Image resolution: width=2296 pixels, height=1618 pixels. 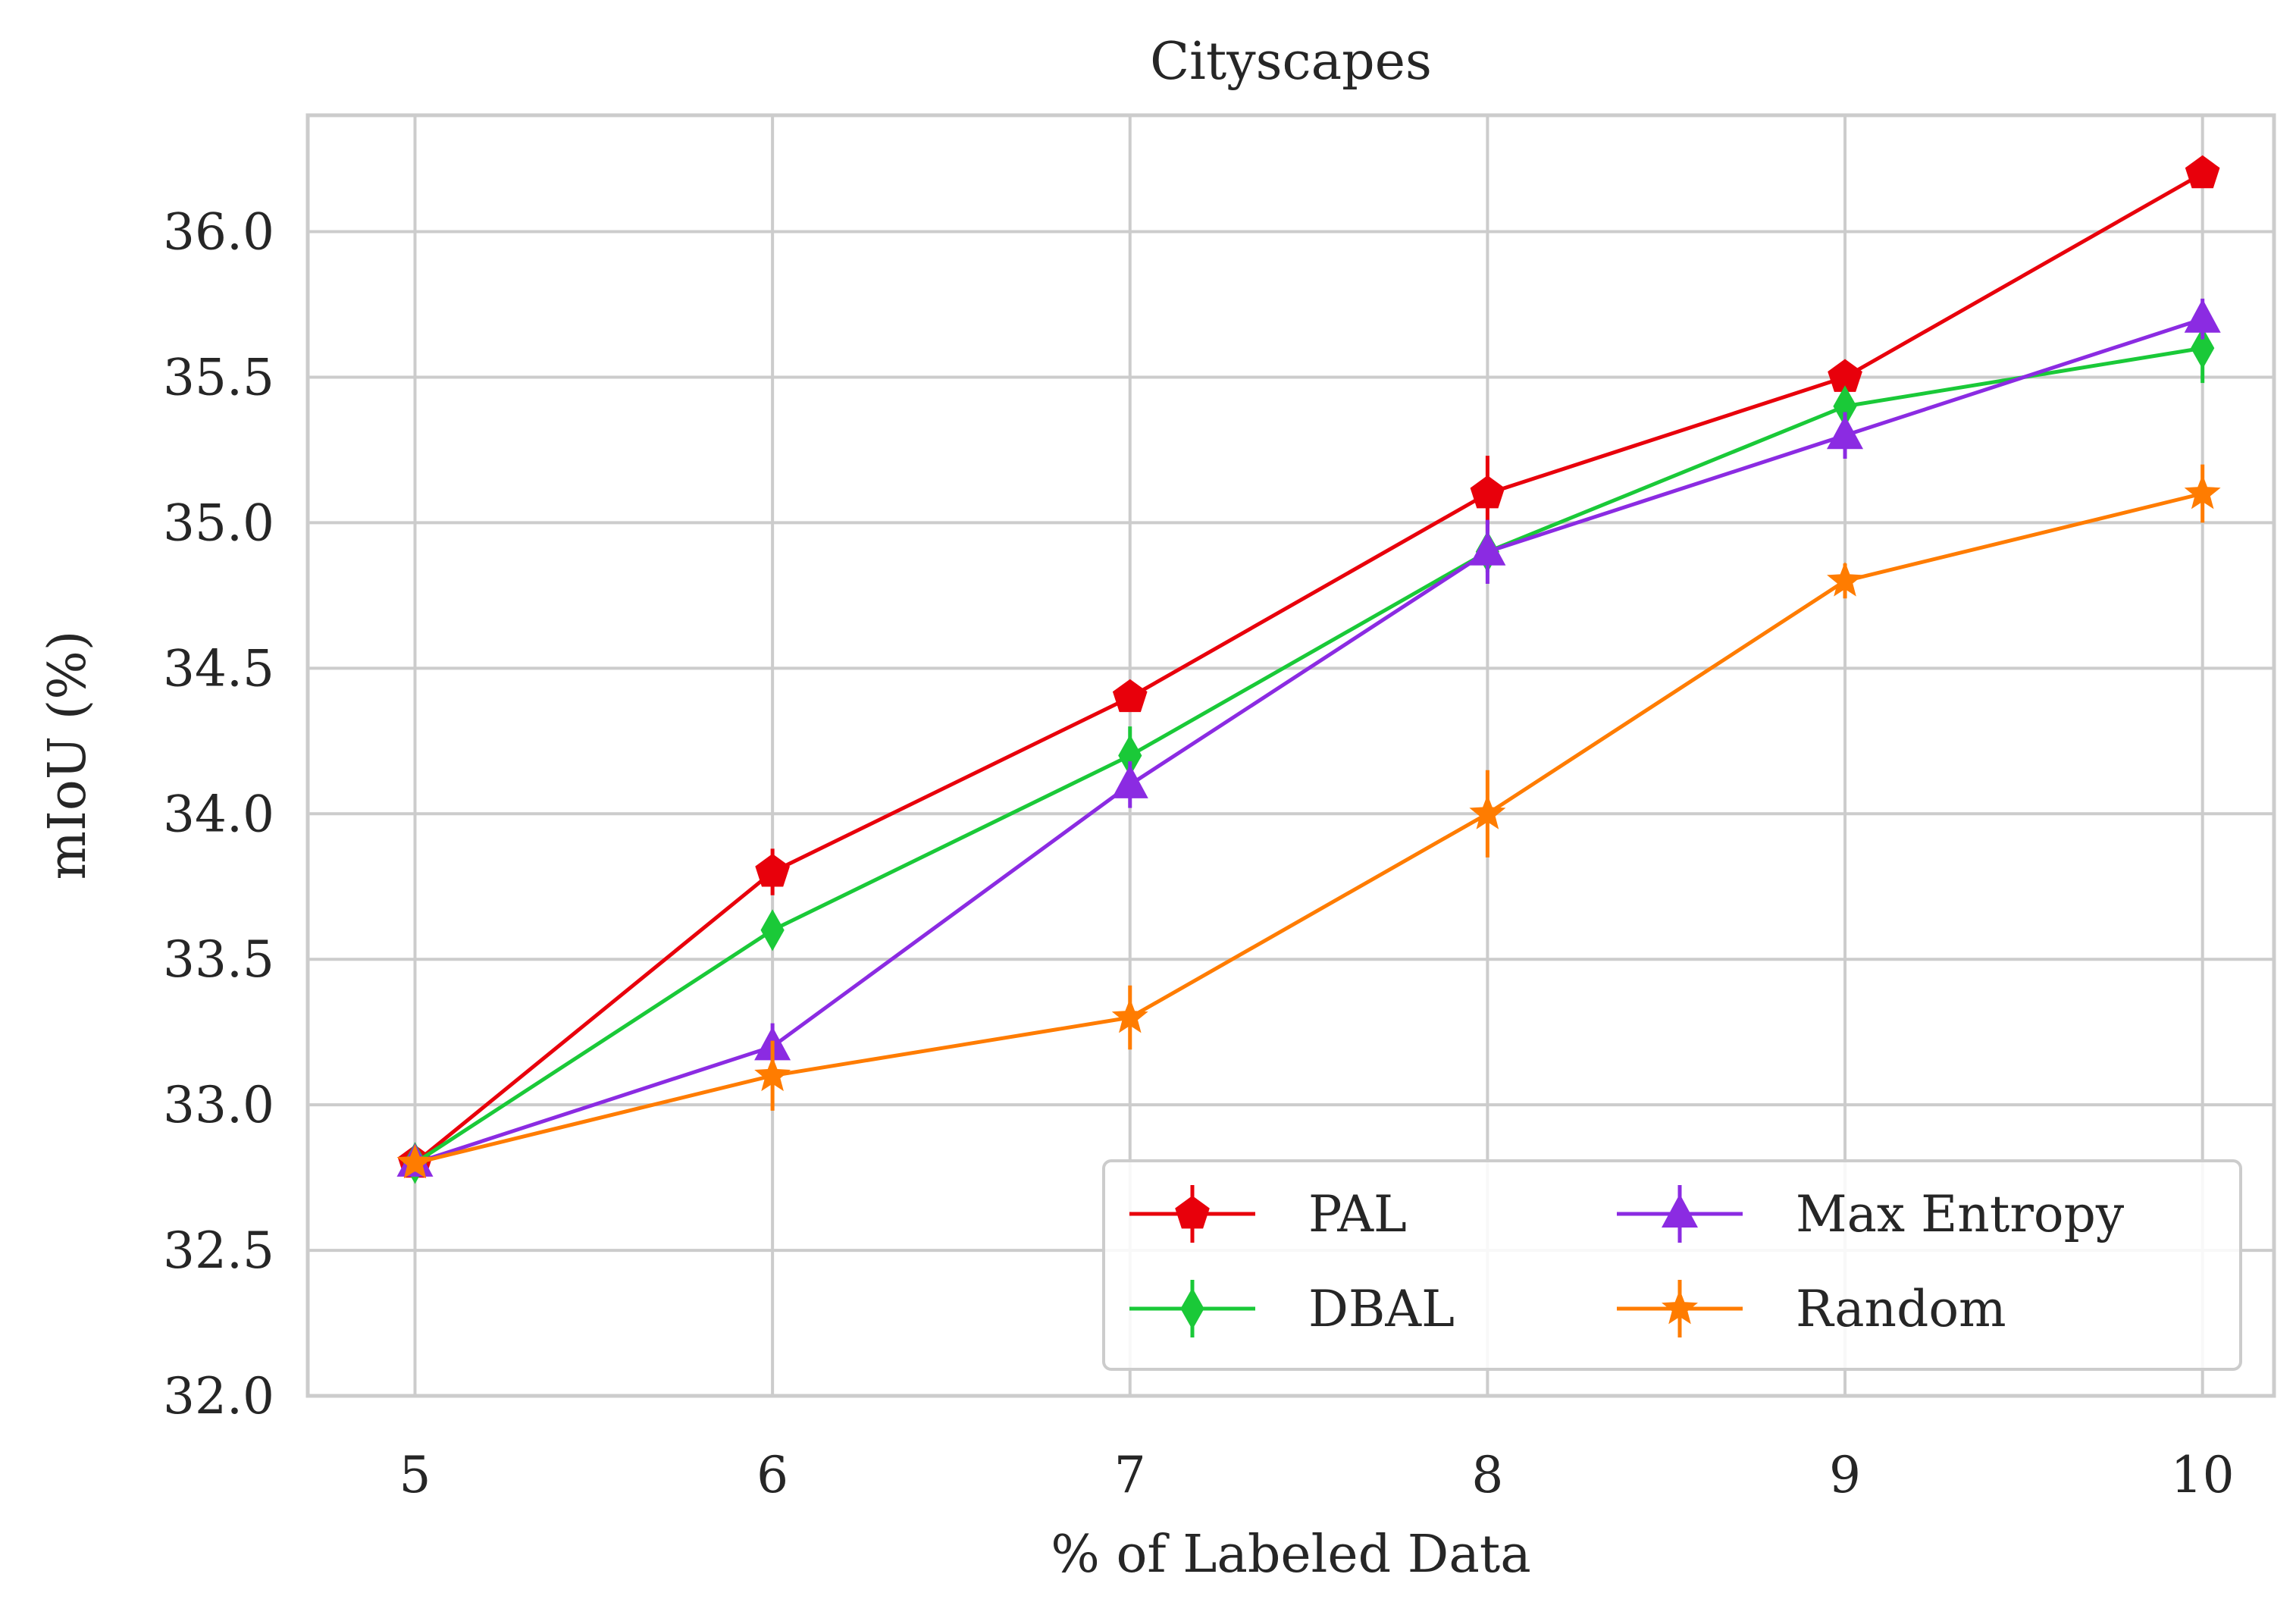 I want to click on legend-item-max-entropy: Max Entropy, so click(x=1871, y=1214).